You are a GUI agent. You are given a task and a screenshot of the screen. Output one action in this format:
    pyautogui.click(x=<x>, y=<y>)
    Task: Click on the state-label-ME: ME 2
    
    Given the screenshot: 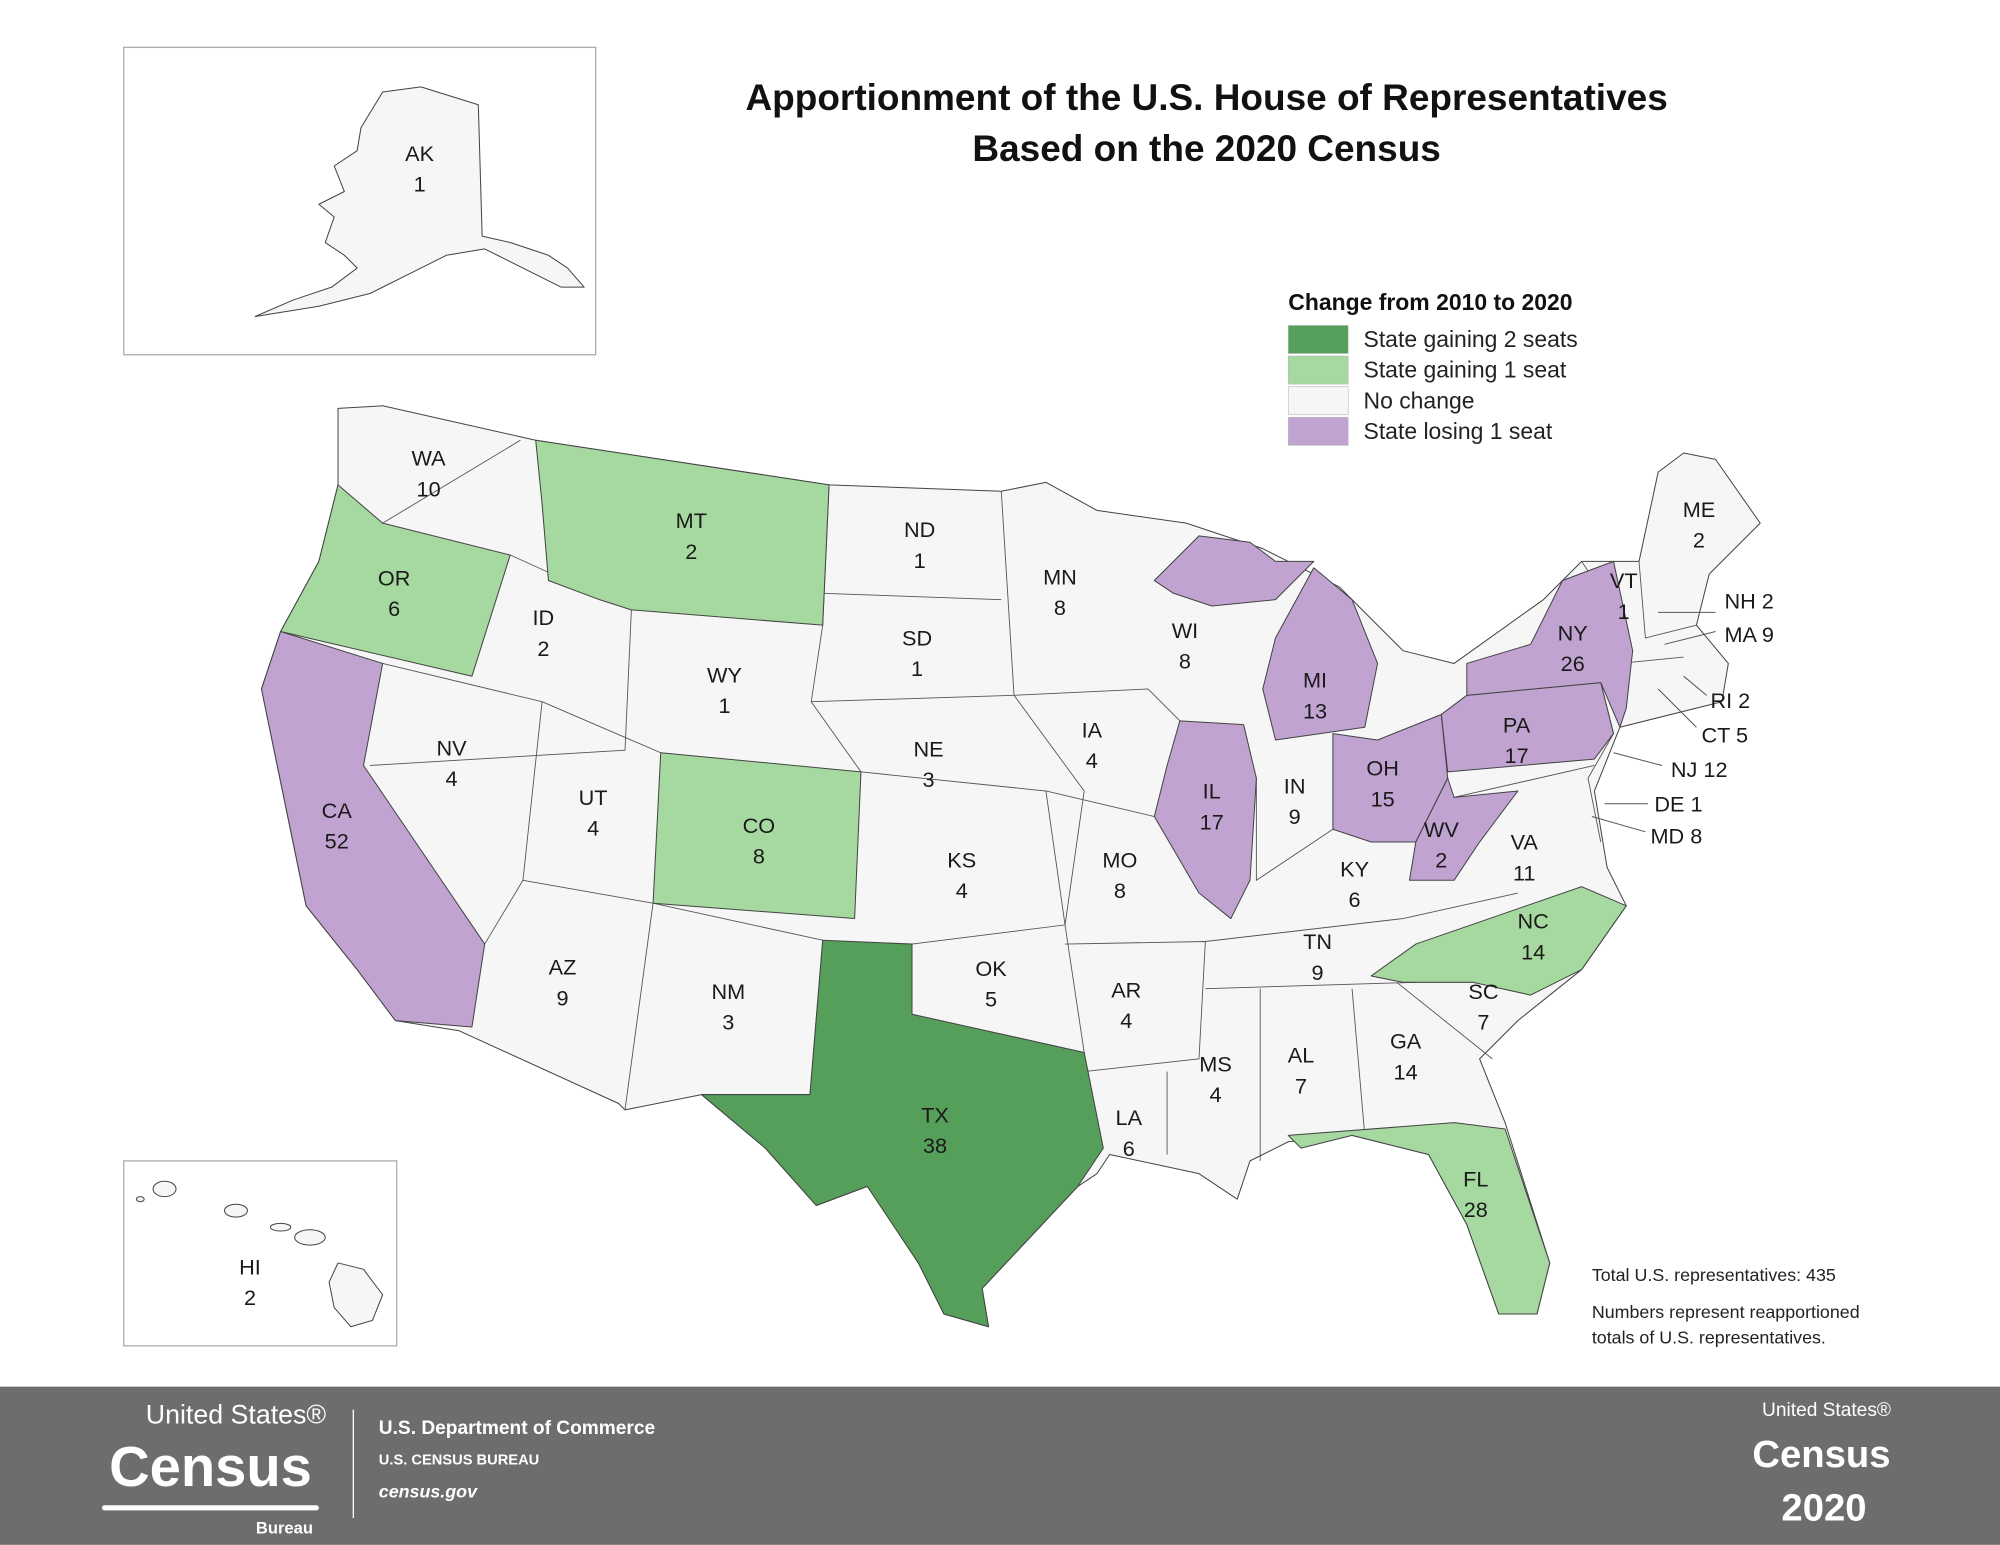 What is the action you would take?
    pyautogui.click(x=1699, y=525)
    